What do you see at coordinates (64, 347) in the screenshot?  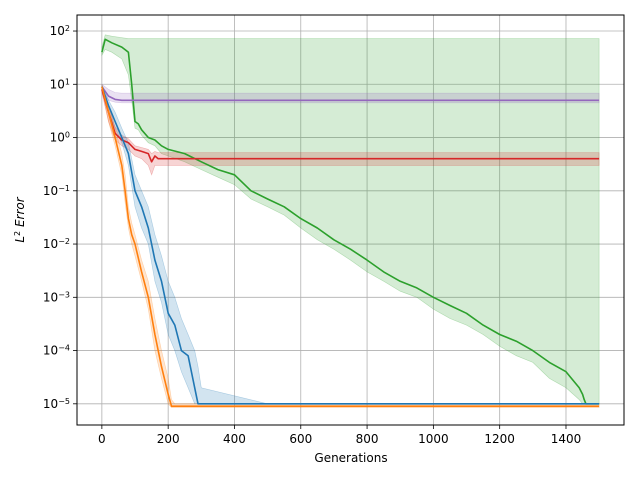 I see `y-tick-exp: −4` at bounding box center [64, 347].